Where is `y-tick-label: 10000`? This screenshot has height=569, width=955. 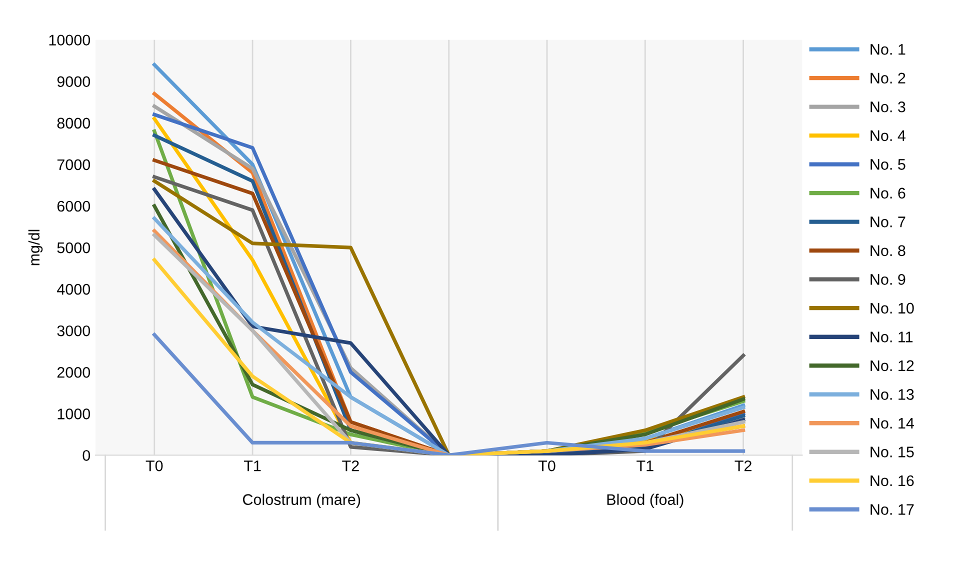
y-tick-label: 10000 is located at coordinates (69, 40).